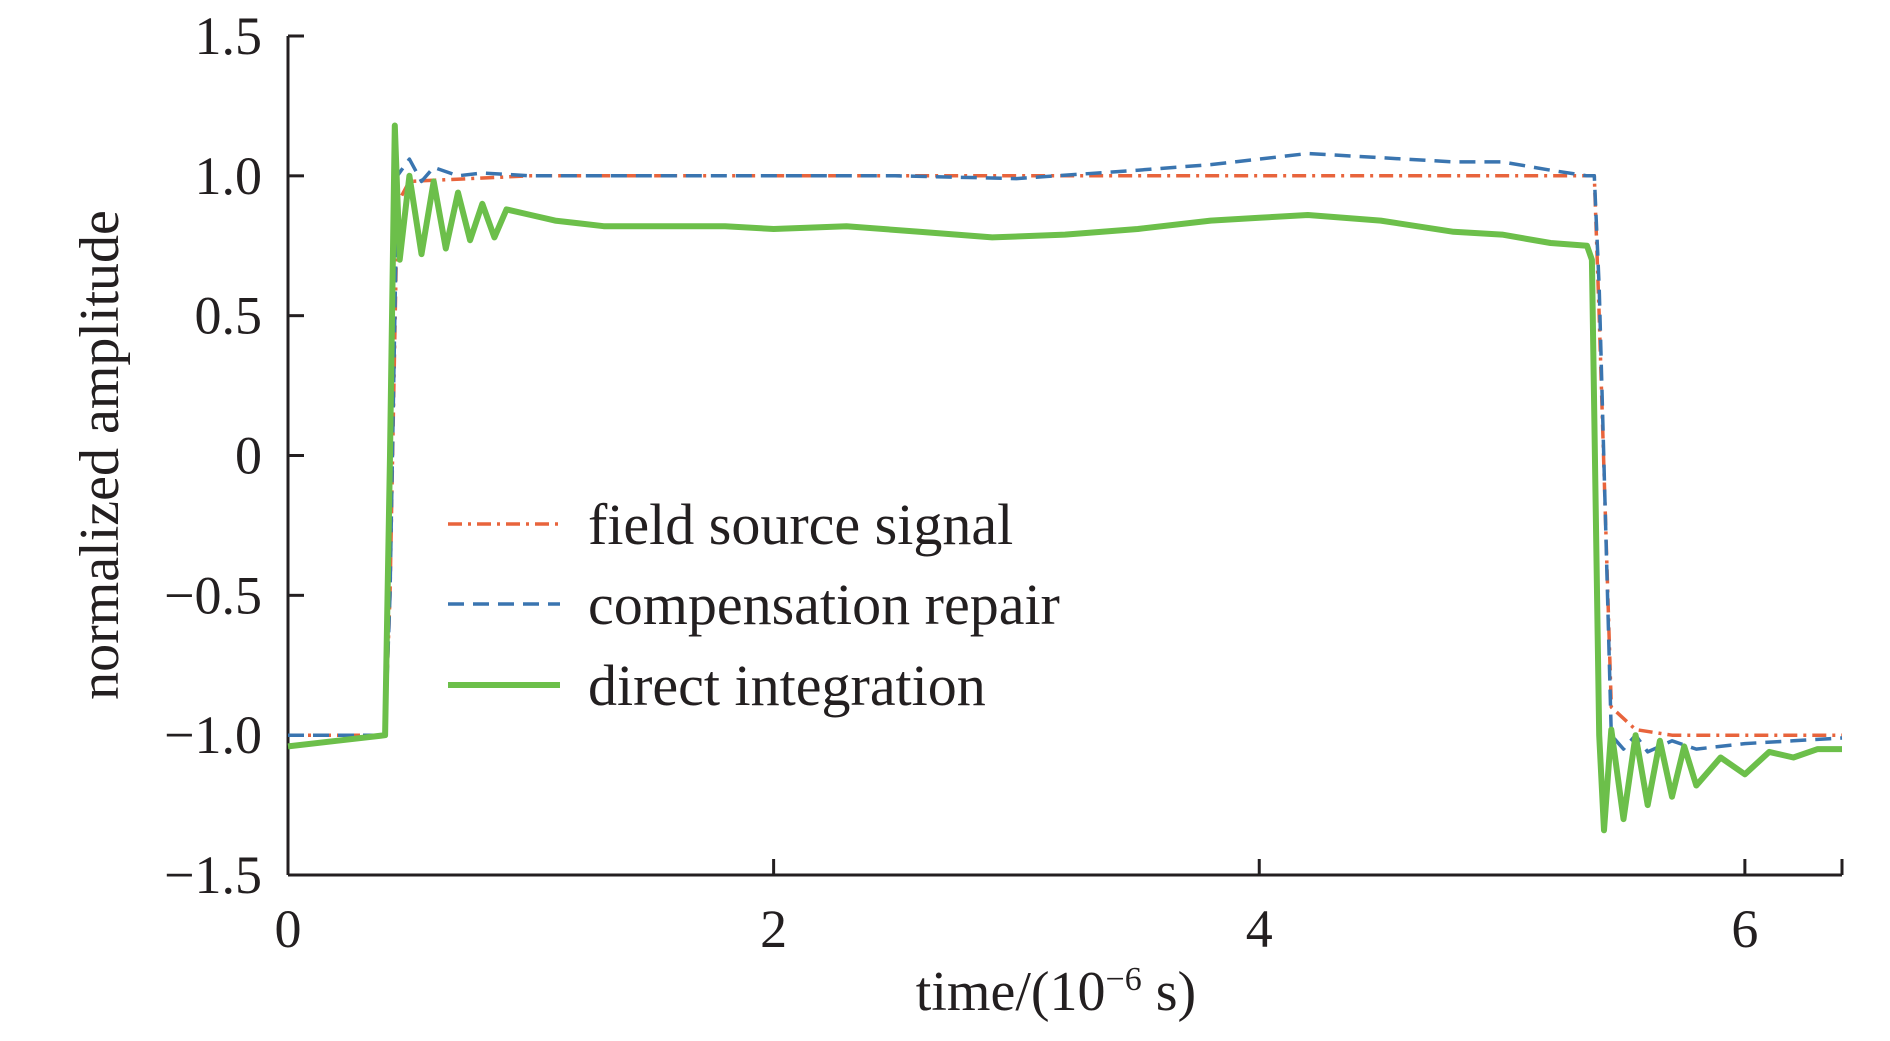 This screenshot has width=1890, height=1041. I want to click on x-axis-label: time/(10−6 s), so click(1056, 992).